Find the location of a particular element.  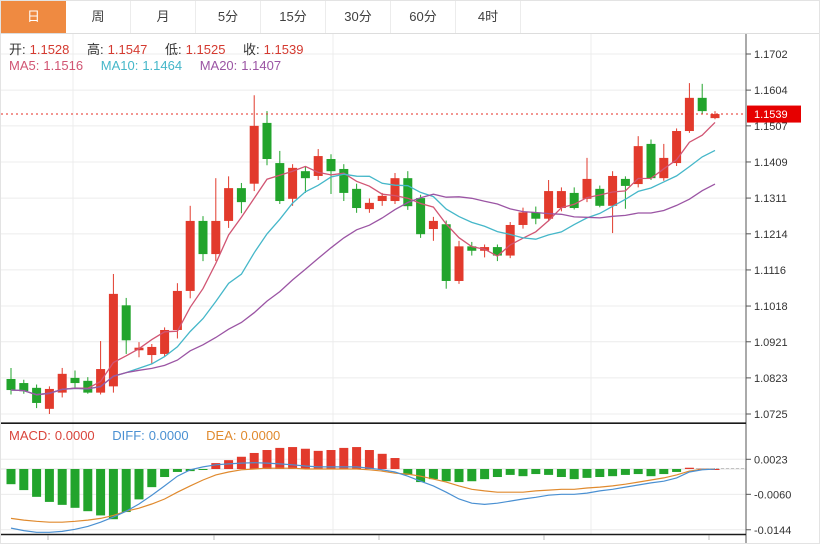

ma5-value: 1.1516 is located at coordinates (63, 65).